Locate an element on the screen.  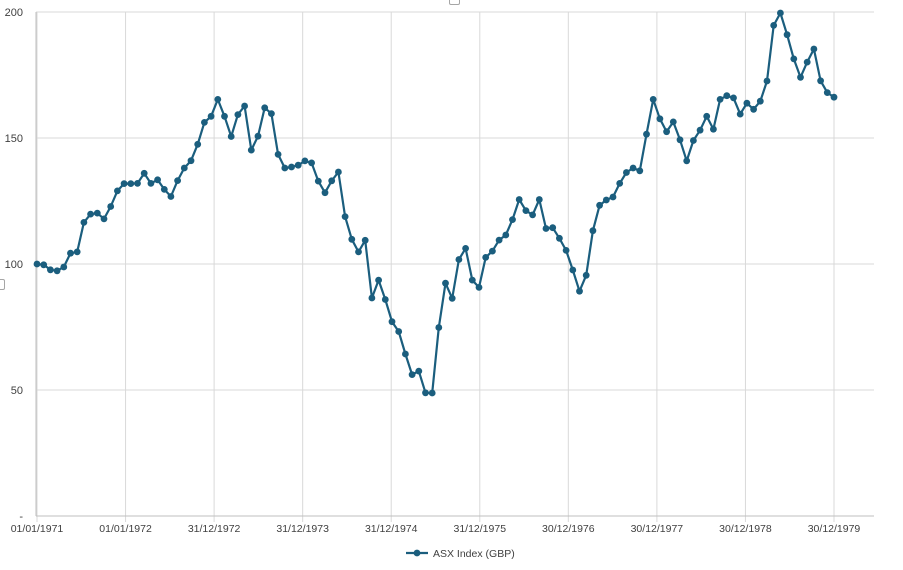
x-tick-label: 30/12/1976 is located at coordinates (568, 529).